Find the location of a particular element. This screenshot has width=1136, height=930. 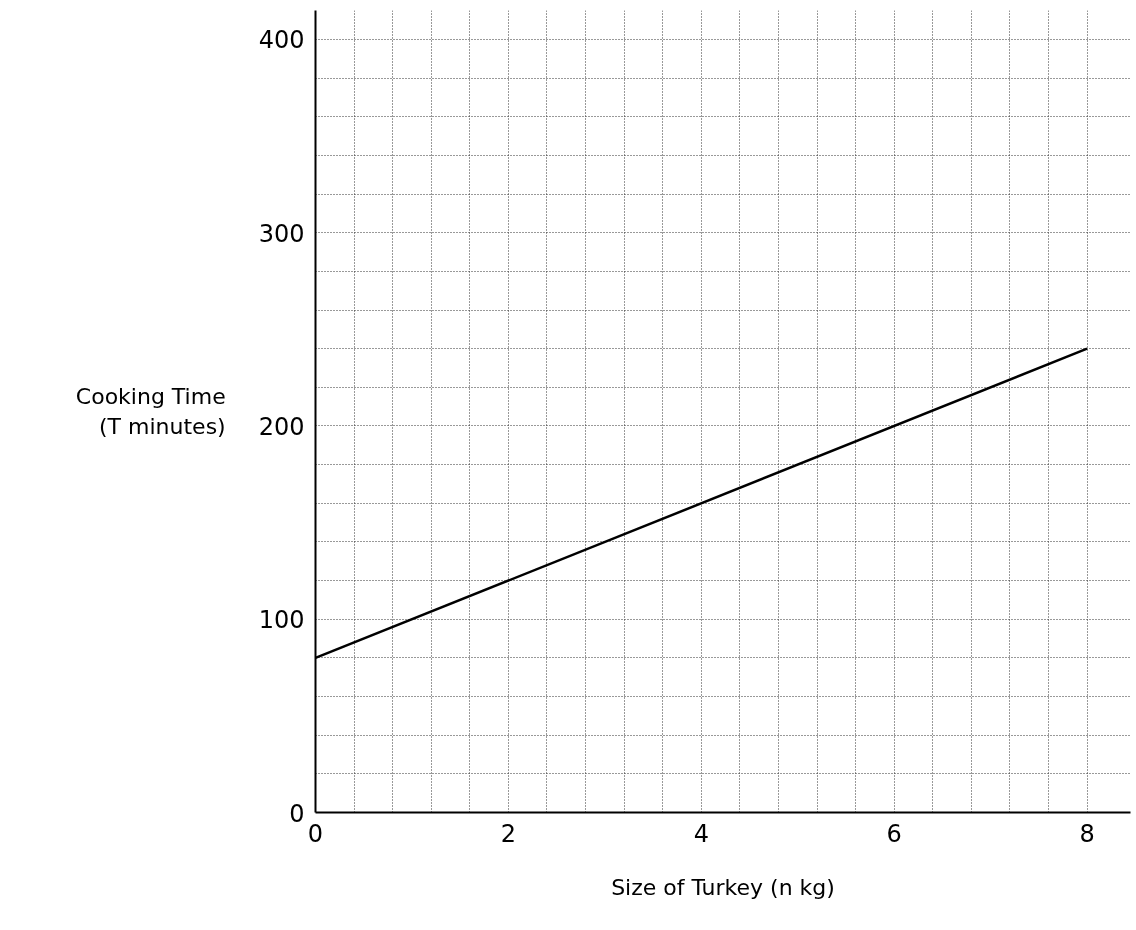

x-tick-label: 4 is located at coordinates (701, 833).